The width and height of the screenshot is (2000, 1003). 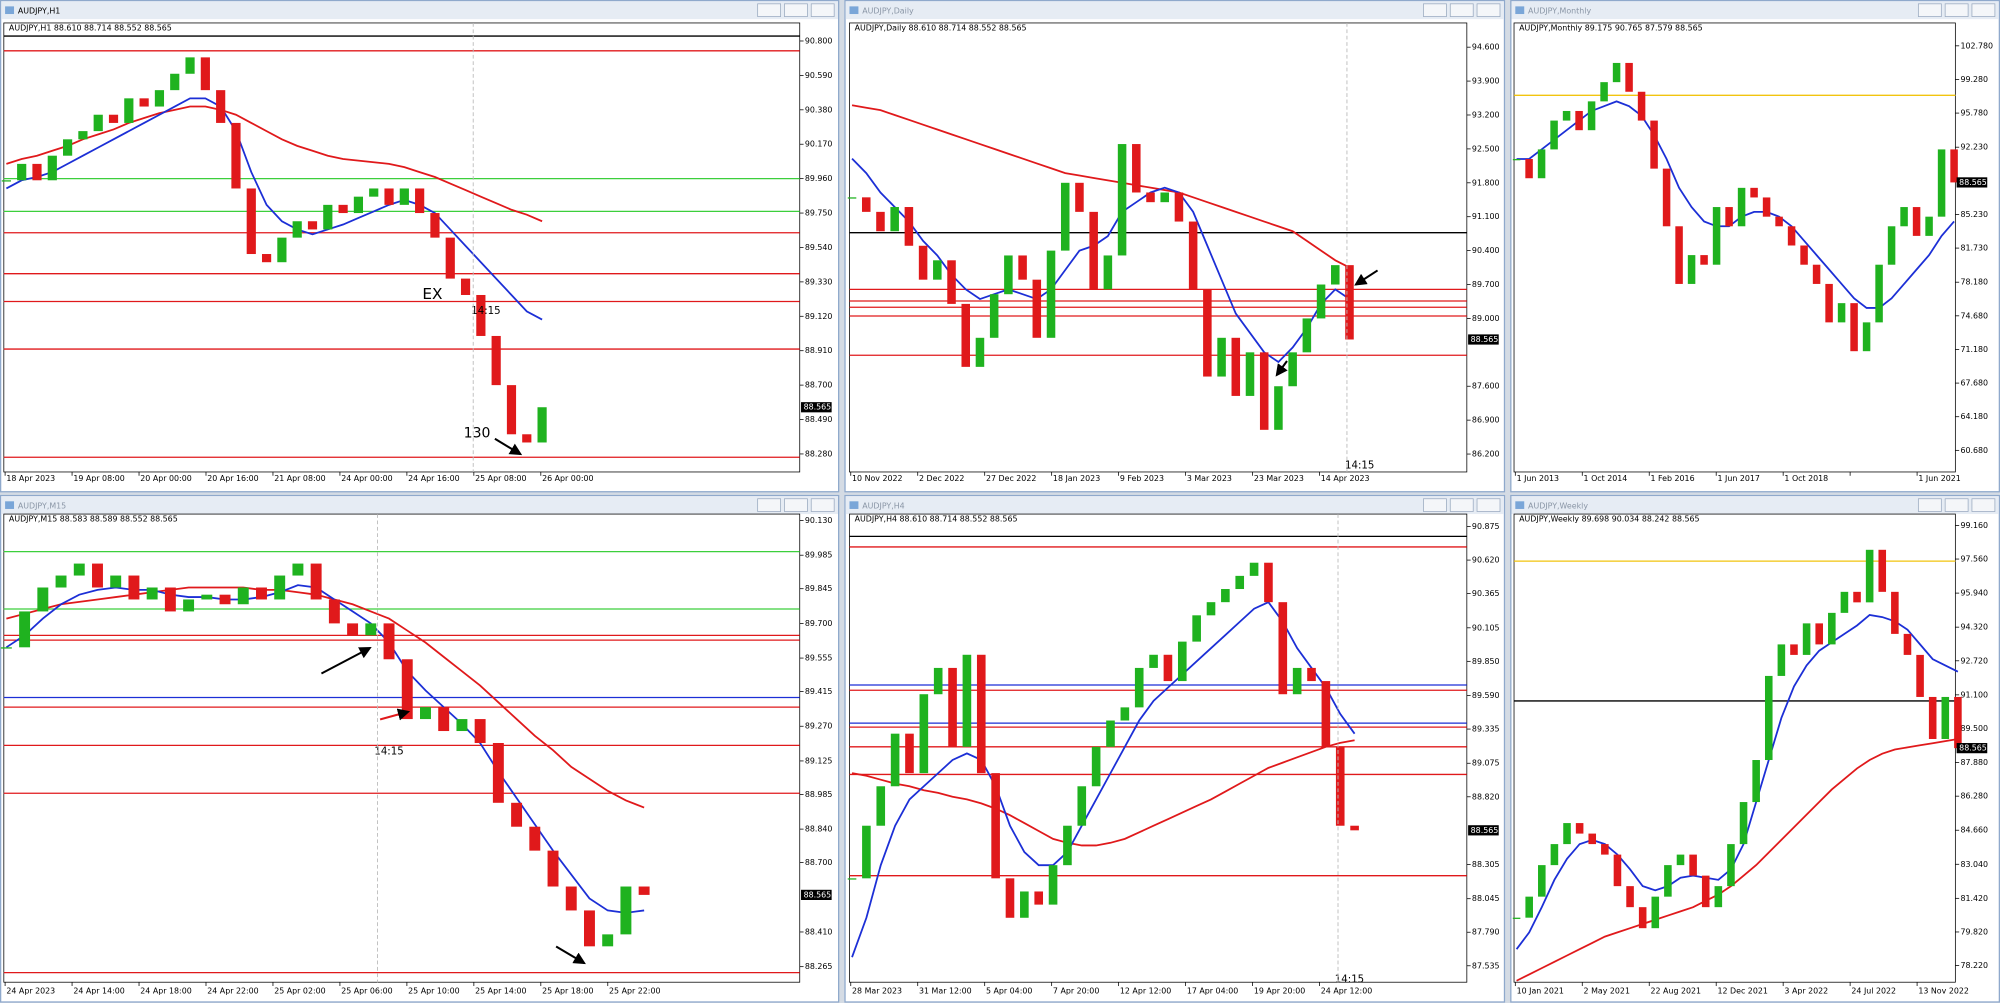 I want to click on chart-annotation: 130, so click(x=477, y=434).